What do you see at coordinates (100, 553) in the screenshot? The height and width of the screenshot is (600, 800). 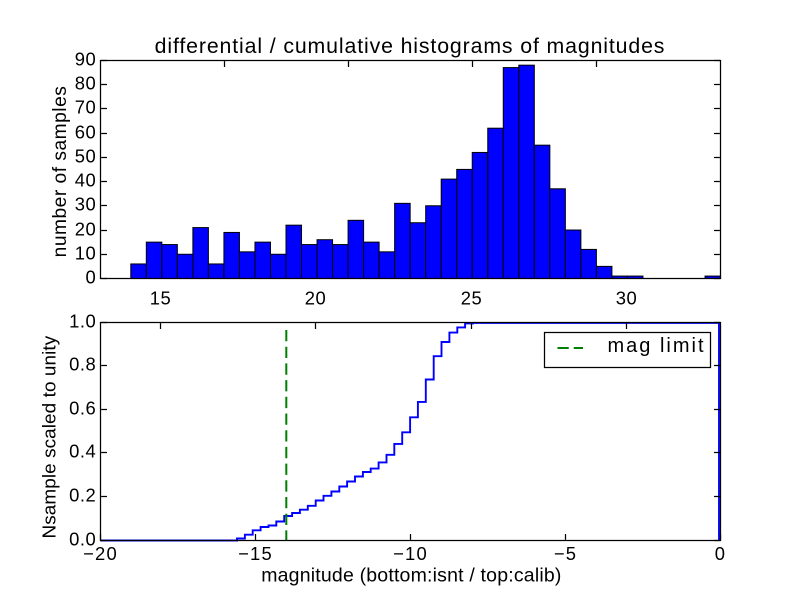 I see `svg-text: −20` at bounding box center [100, 553].